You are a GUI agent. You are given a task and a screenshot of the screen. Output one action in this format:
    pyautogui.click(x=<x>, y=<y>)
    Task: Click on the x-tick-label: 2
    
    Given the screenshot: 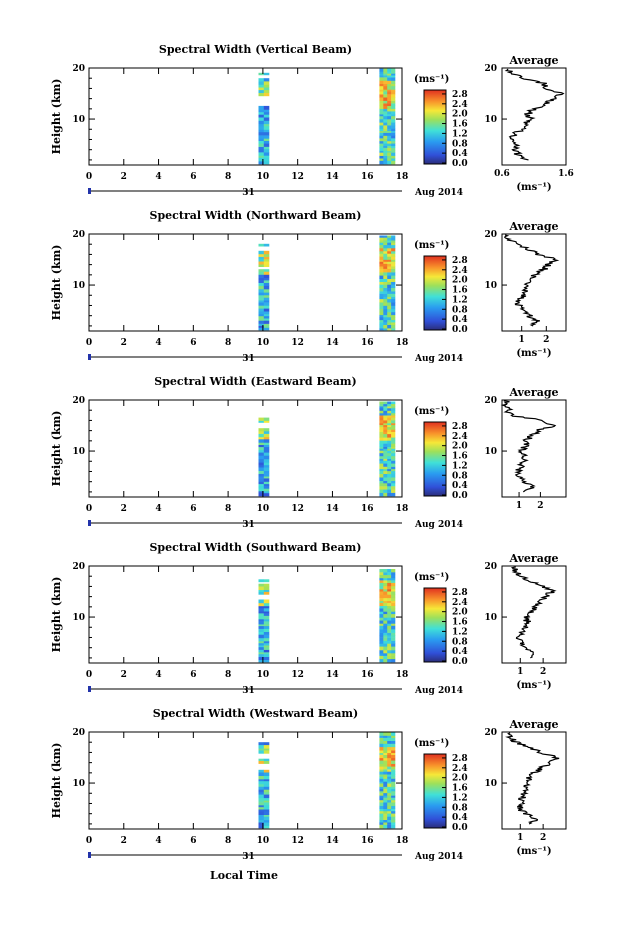 What is the action you would take?
    pyautogui.click(x=124, y=343)
    